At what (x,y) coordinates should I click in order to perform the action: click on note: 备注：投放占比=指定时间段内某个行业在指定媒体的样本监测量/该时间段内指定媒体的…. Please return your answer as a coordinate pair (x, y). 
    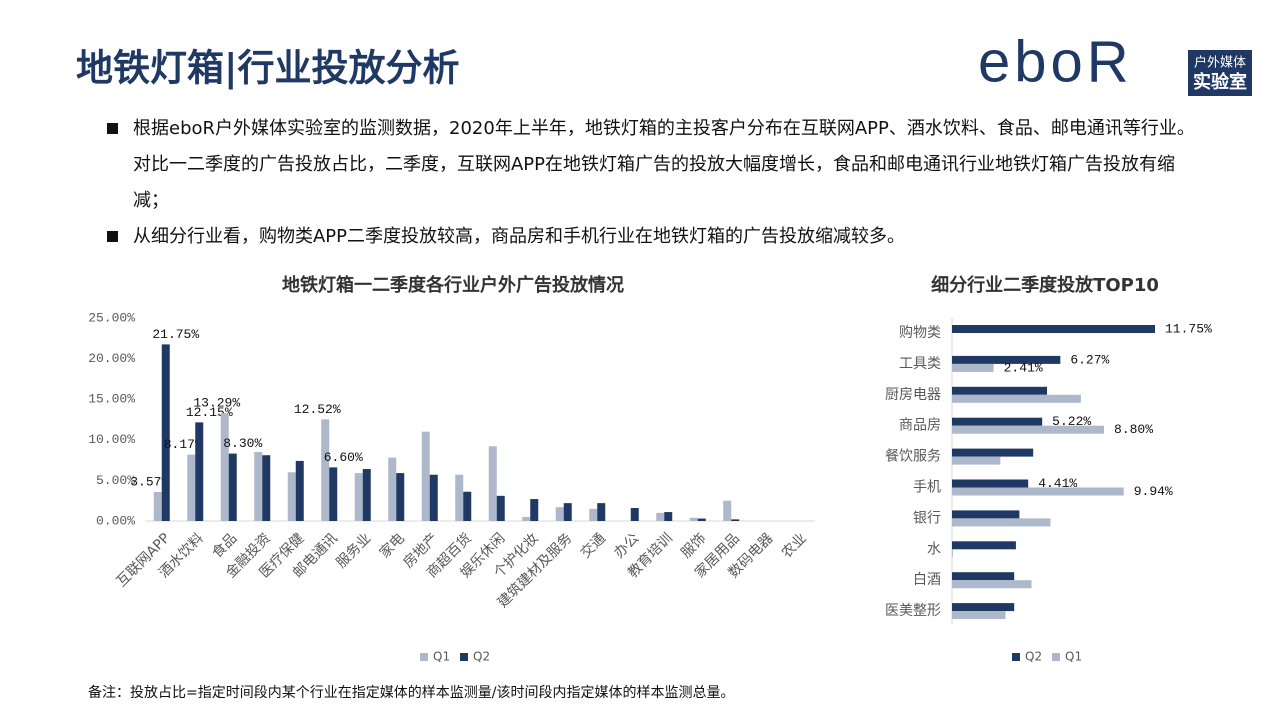
    Looking at the image, I should click on (411, 692).